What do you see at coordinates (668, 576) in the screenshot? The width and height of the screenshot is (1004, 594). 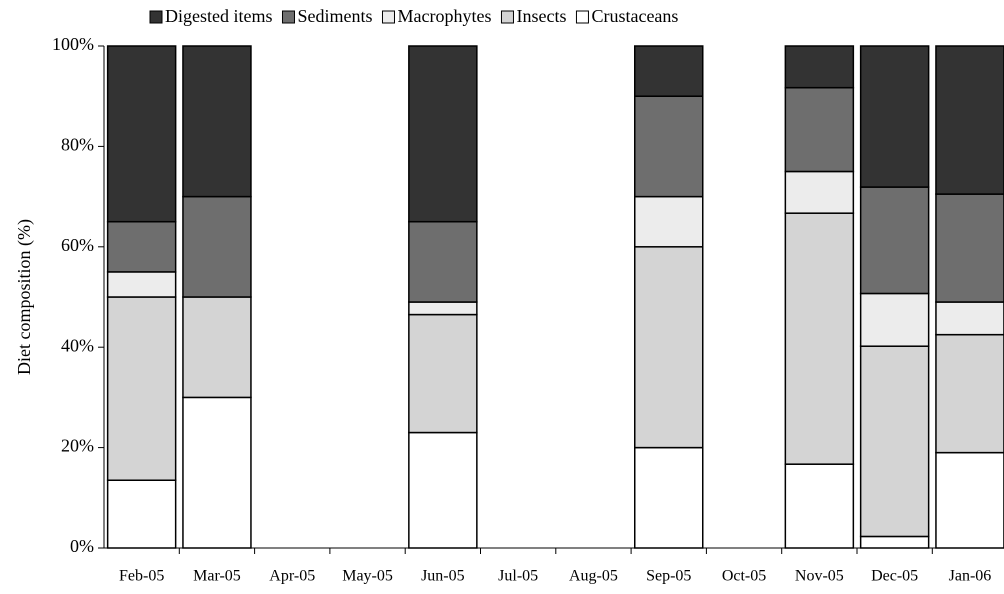 I see `x-tick-label: Sep-05` at bounding box center [668, 576].